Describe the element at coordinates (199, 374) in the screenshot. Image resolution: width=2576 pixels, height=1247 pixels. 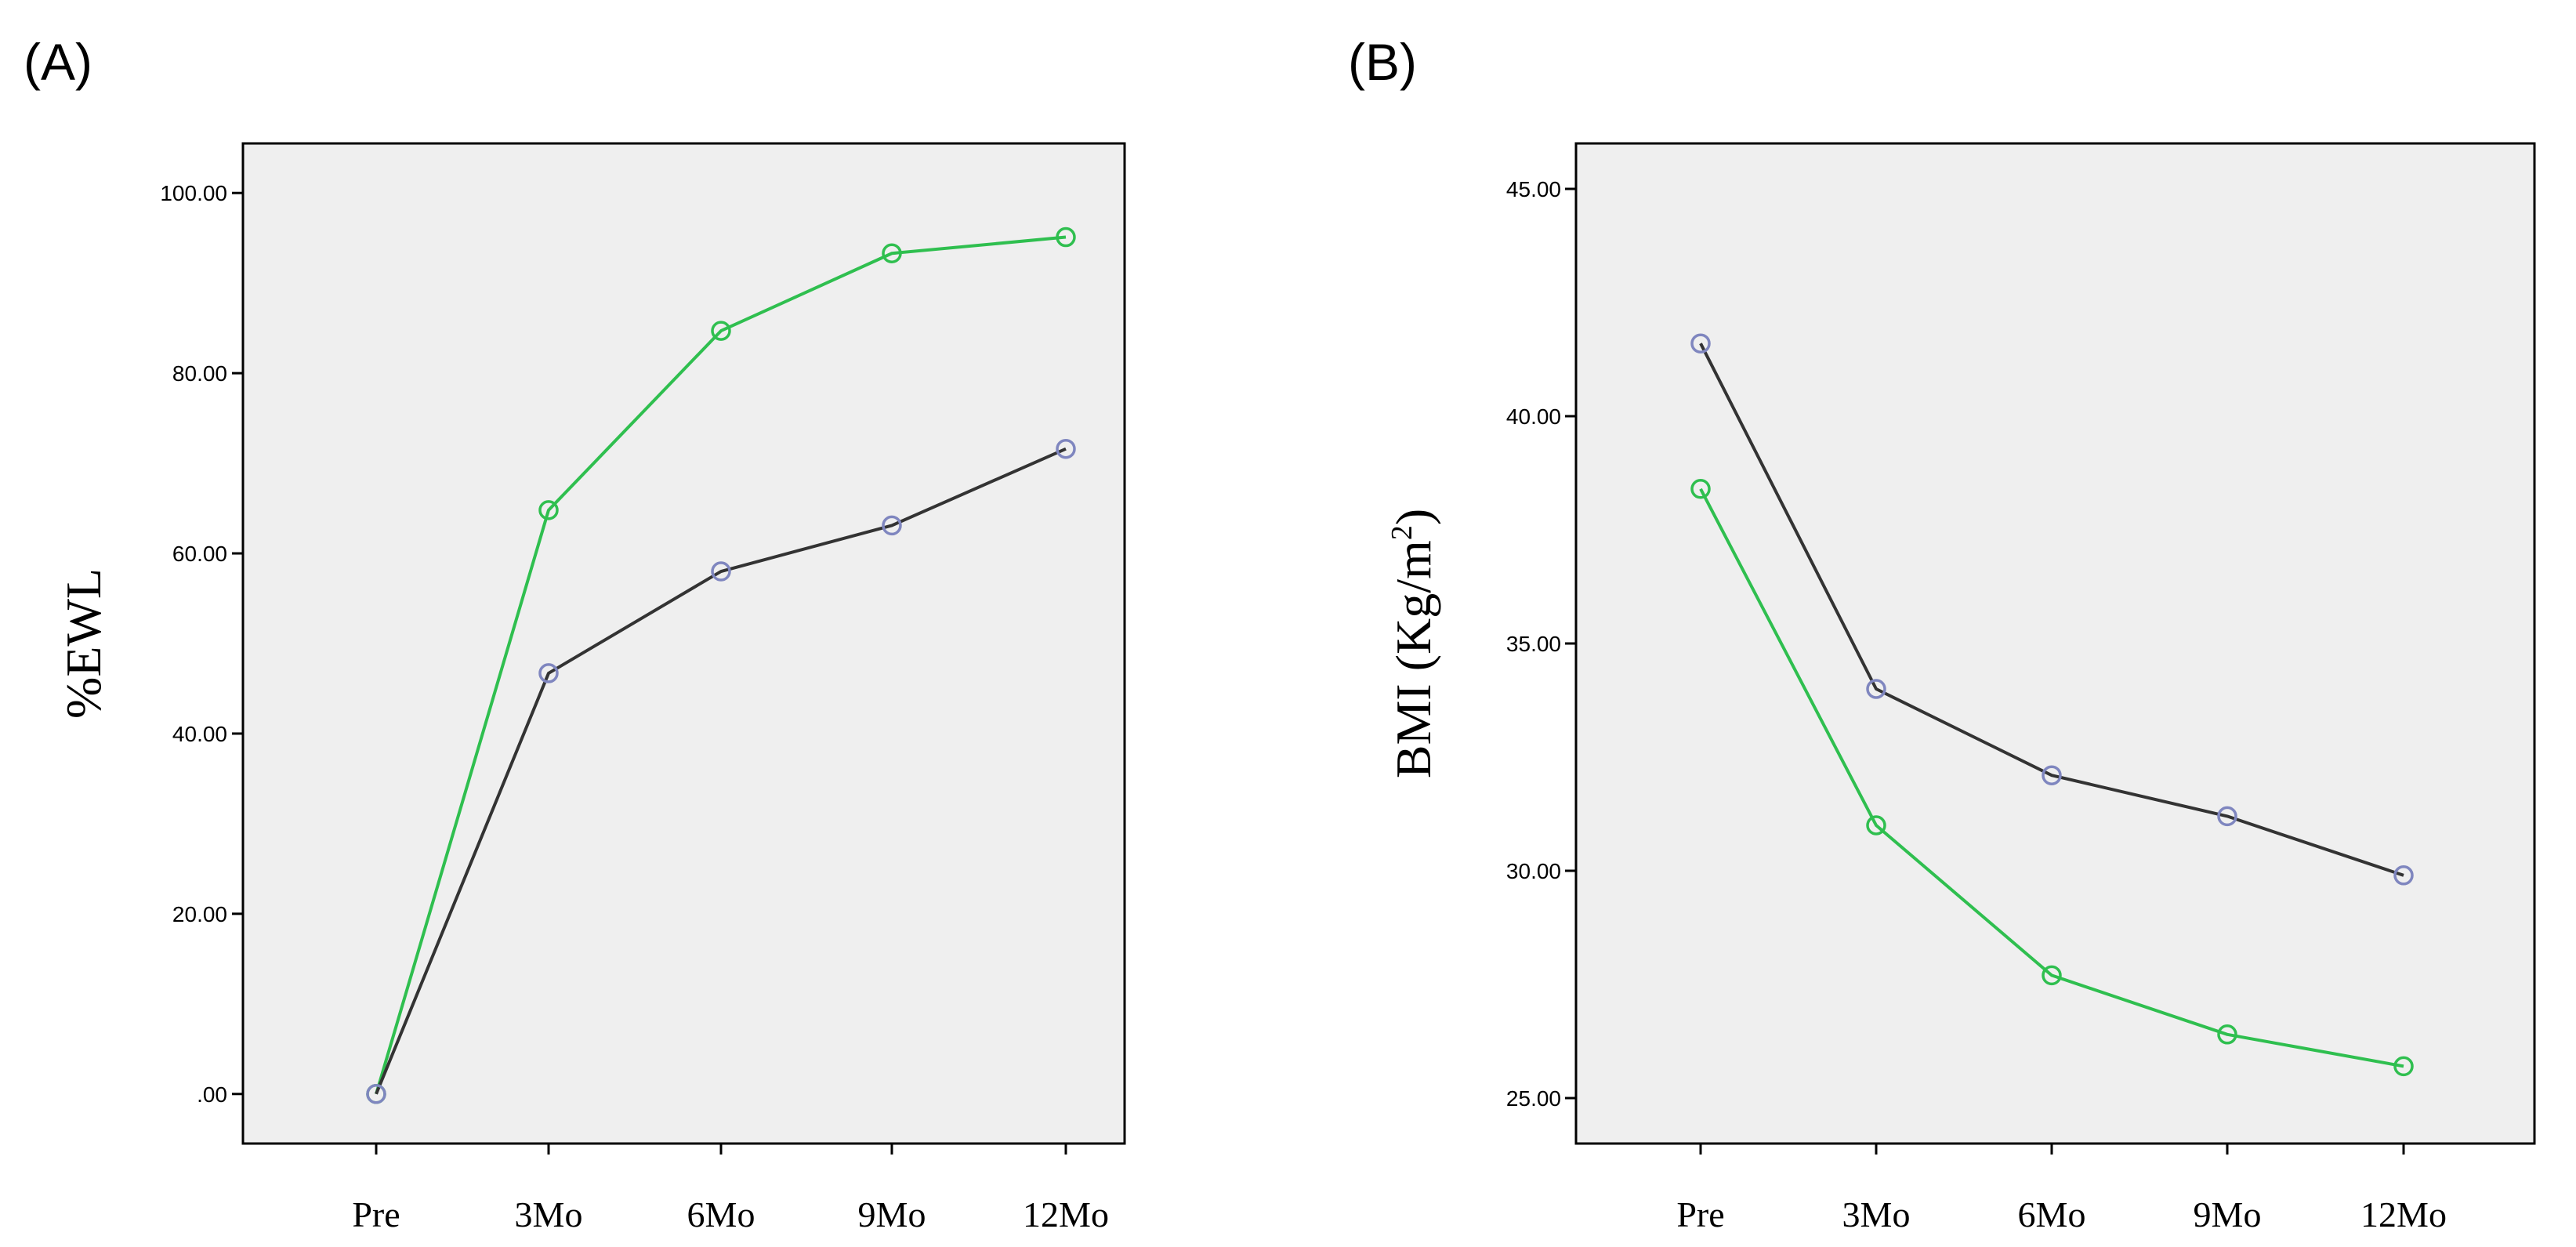
I see `y-tick-label: 80.00` at that location.